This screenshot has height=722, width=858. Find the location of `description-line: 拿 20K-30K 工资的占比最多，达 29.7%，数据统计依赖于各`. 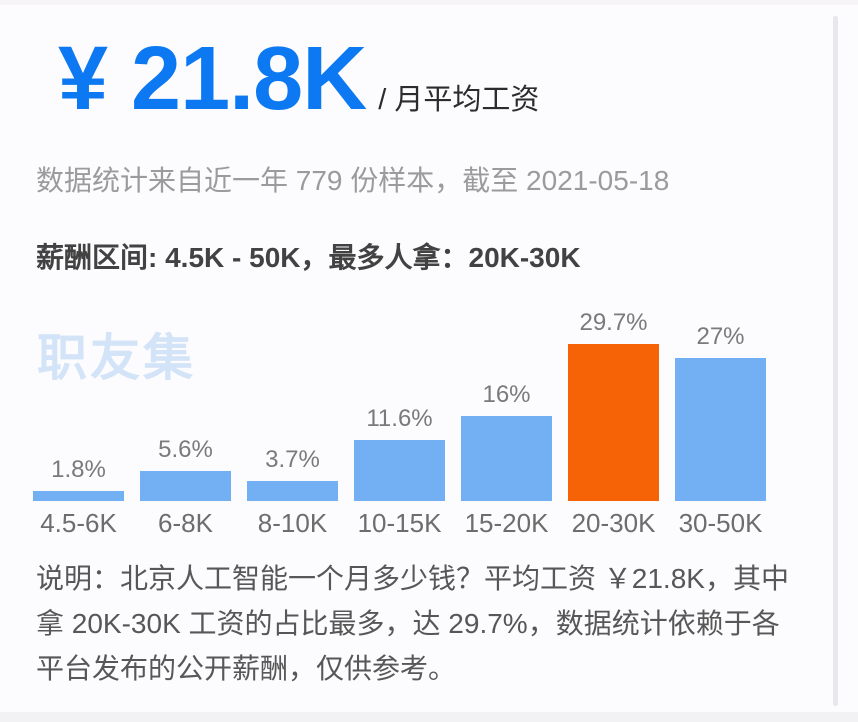

description-line: 拿 20K-30K 工资的占比最多，达 29.7%，数据统计依赖于各 is located at coordinates (408, 623).